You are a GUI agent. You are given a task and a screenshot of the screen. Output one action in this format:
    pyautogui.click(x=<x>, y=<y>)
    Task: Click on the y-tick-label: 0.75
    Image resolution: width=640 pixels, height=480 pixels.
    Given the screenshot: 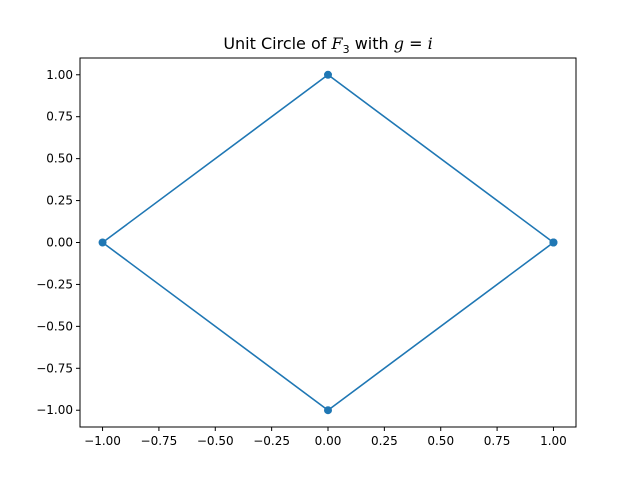 What is the action you would take?
    pyautogui.click(x=59, y=117)
    